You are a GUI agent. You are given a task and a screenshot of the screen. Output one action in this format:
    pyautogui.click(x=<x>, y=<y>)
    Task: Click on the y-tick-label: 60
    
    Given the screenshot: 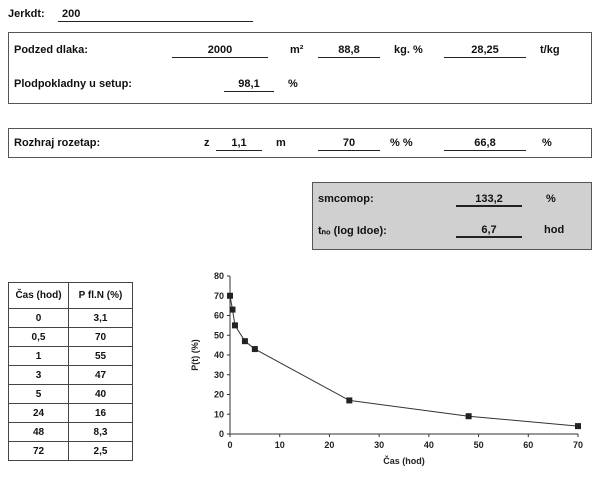 What is the action you would take?
    pyautogui.click(x=219, y=316)
    